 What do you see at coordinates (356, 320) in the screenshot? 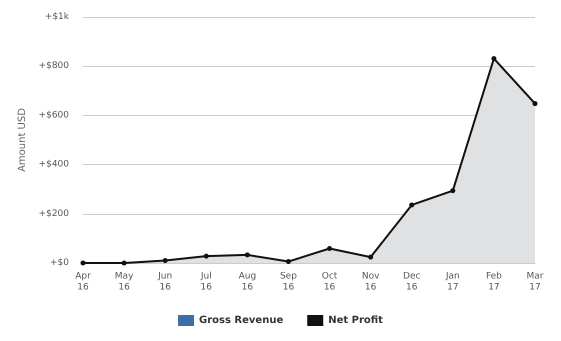
I see `legend-label: Net Profit` at bounding box center [356, 320].